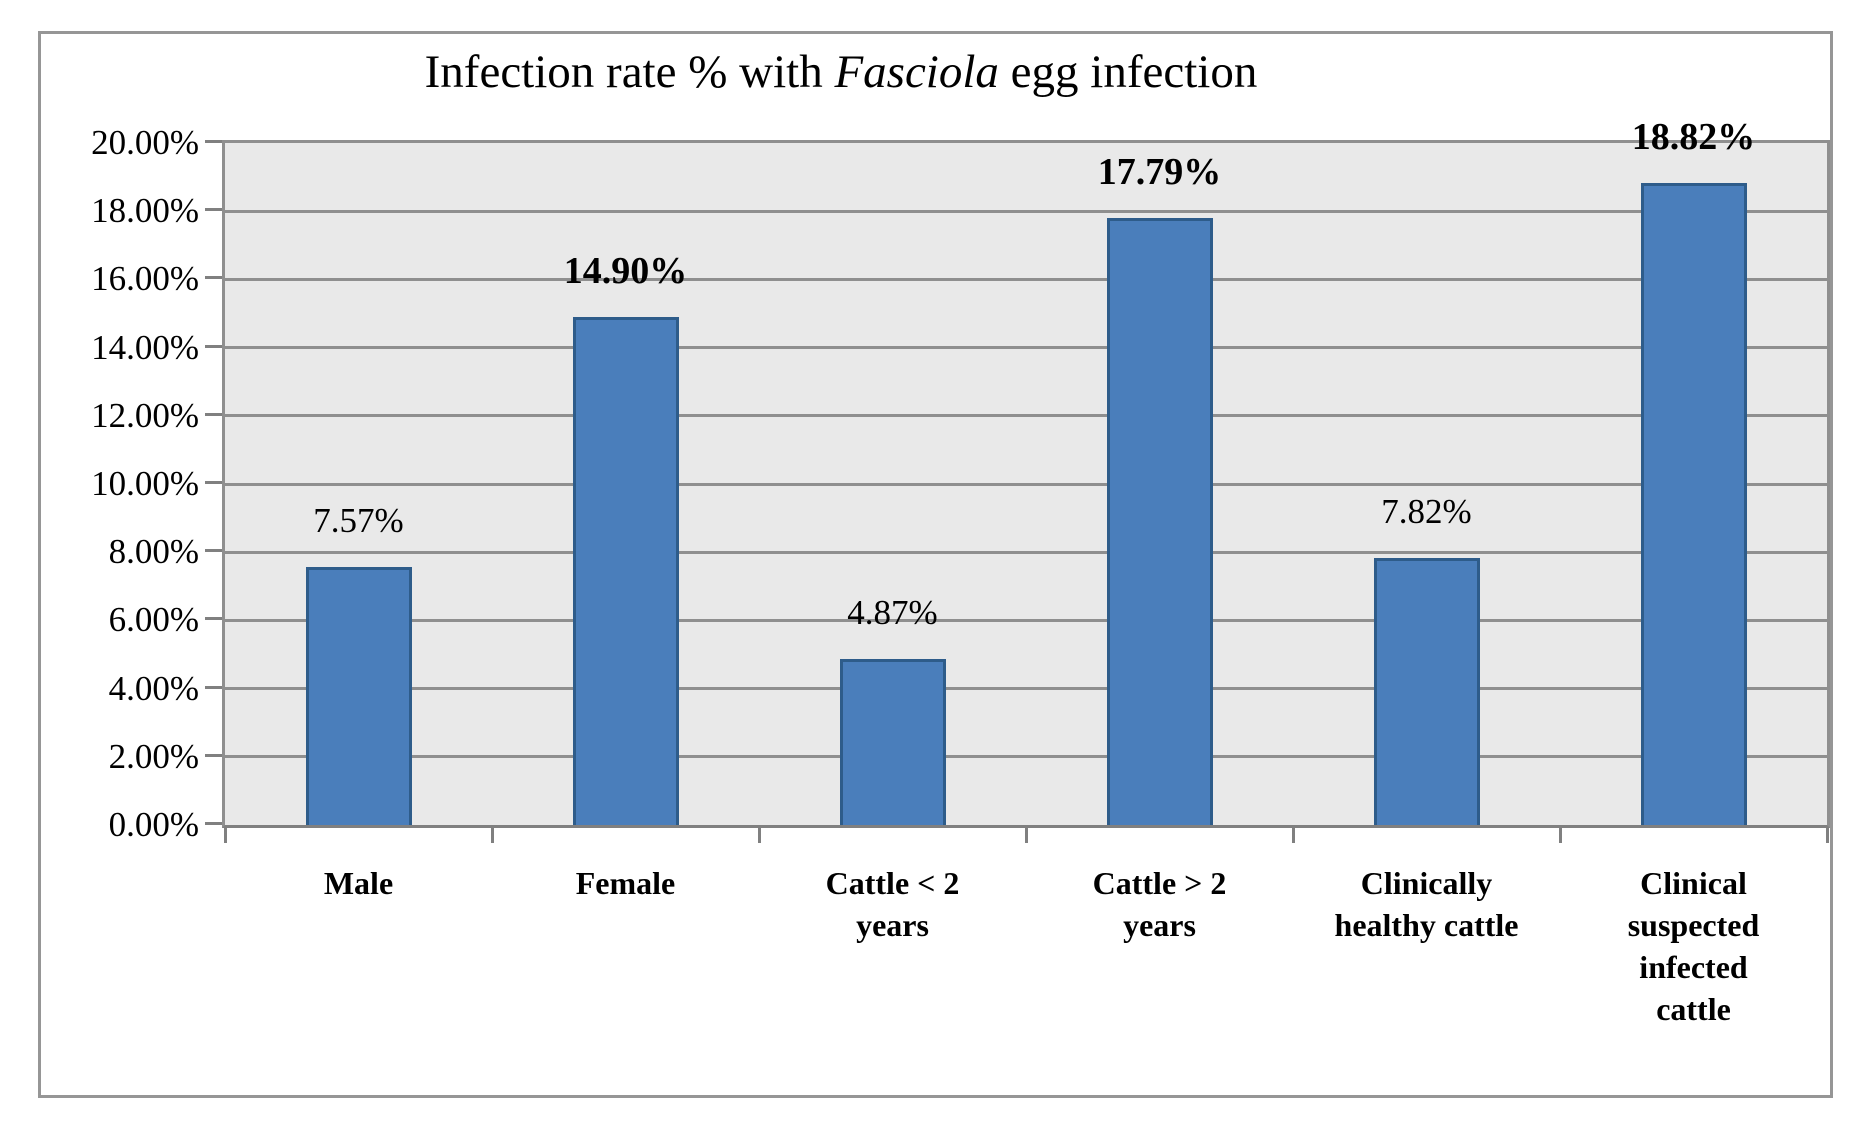  Describe the element at coordinates (892, 612) in the screenshot. I see `bar-value-label: 4.87%` at that location.